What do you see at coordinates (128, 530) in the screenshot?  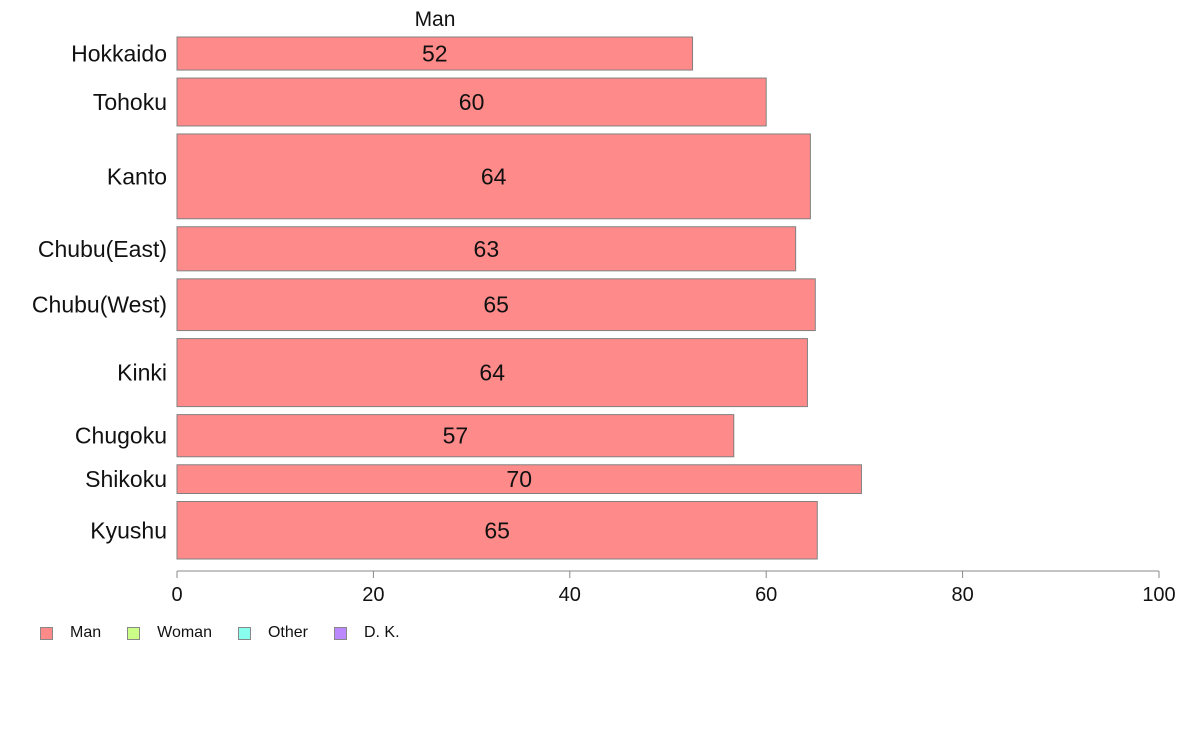 I see `category-label: Kyushu` at bounding box center [128, 530].